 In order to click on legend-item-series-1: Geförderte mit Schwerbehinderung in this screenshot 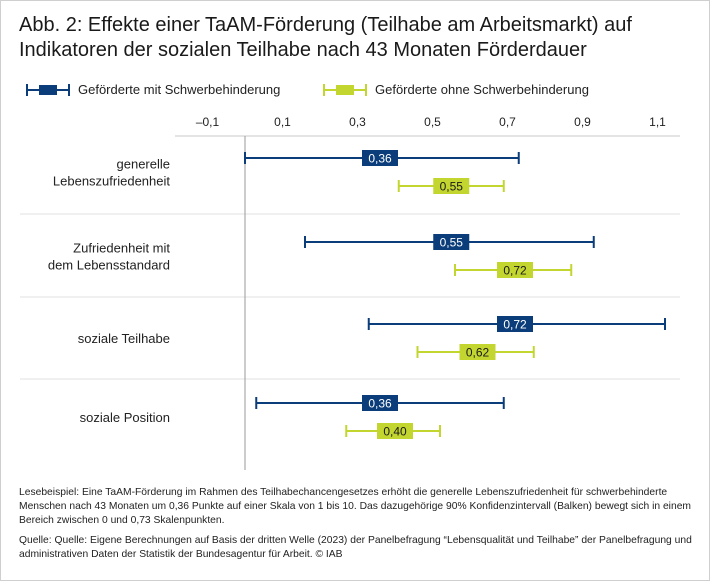, I will do `click(153, 89)`.